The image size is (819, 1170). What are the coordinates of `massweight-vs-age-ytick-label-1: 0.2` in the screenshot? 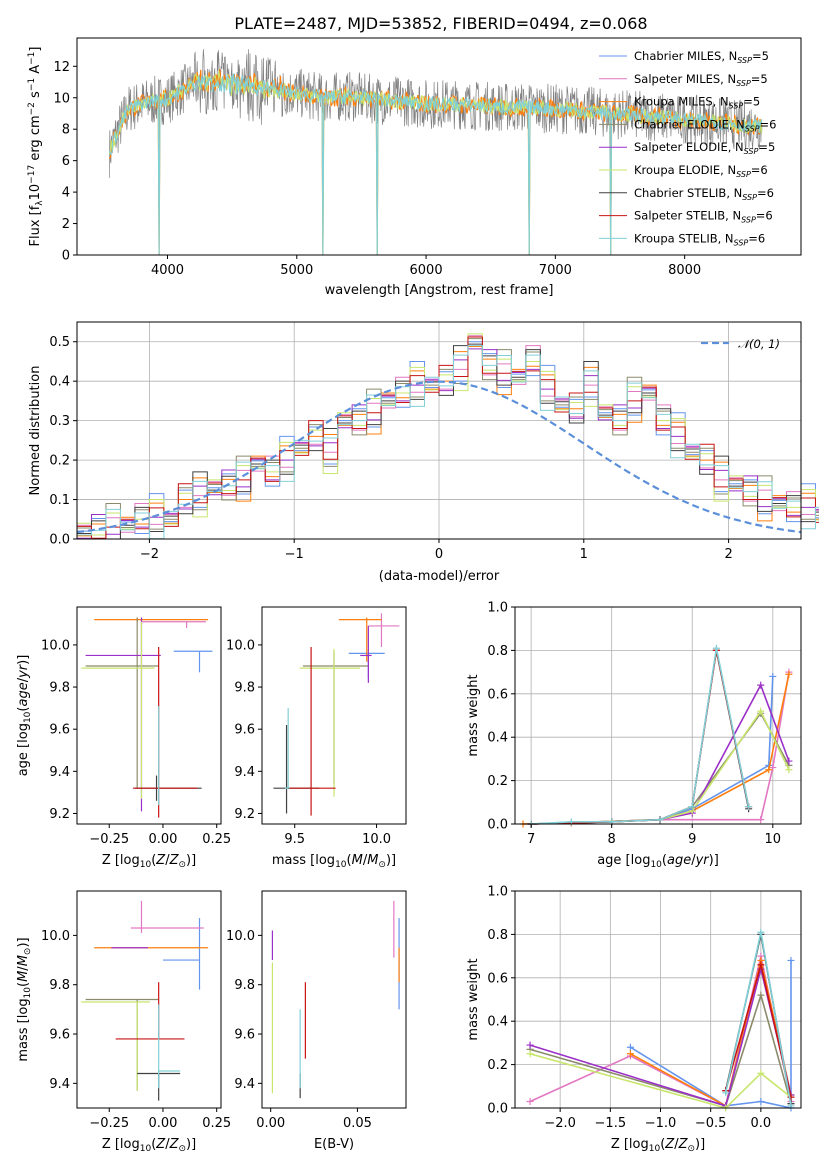 It's located at (497, 781).